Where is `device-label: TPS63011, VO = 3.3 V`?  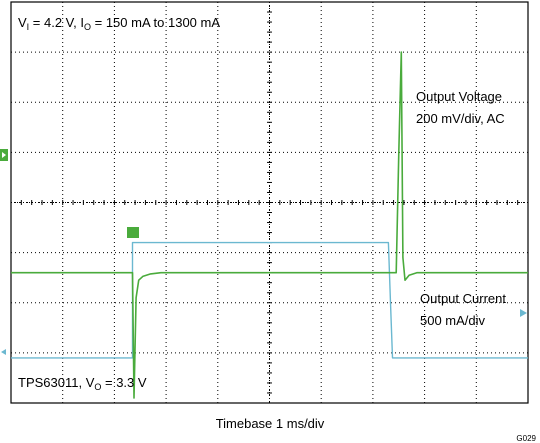 device-label: TPS63011, VO = 3.3 V is located at coordinates (82, 383).